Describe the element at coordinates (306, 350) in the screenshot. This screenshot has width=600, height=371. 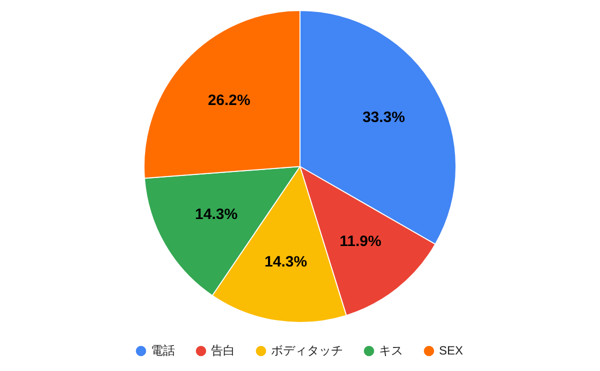
I see `legend-label: ボディタッチ` at that location.